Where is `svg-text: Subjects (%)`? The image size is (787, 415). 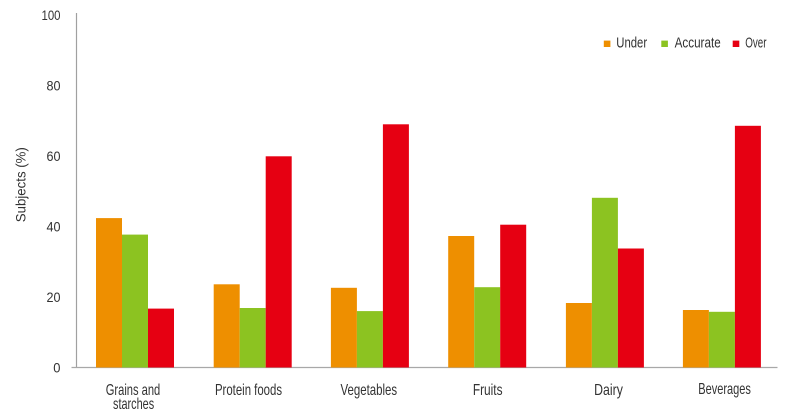
svg-text: Subjects (%) is located at coordinates (20, 184).